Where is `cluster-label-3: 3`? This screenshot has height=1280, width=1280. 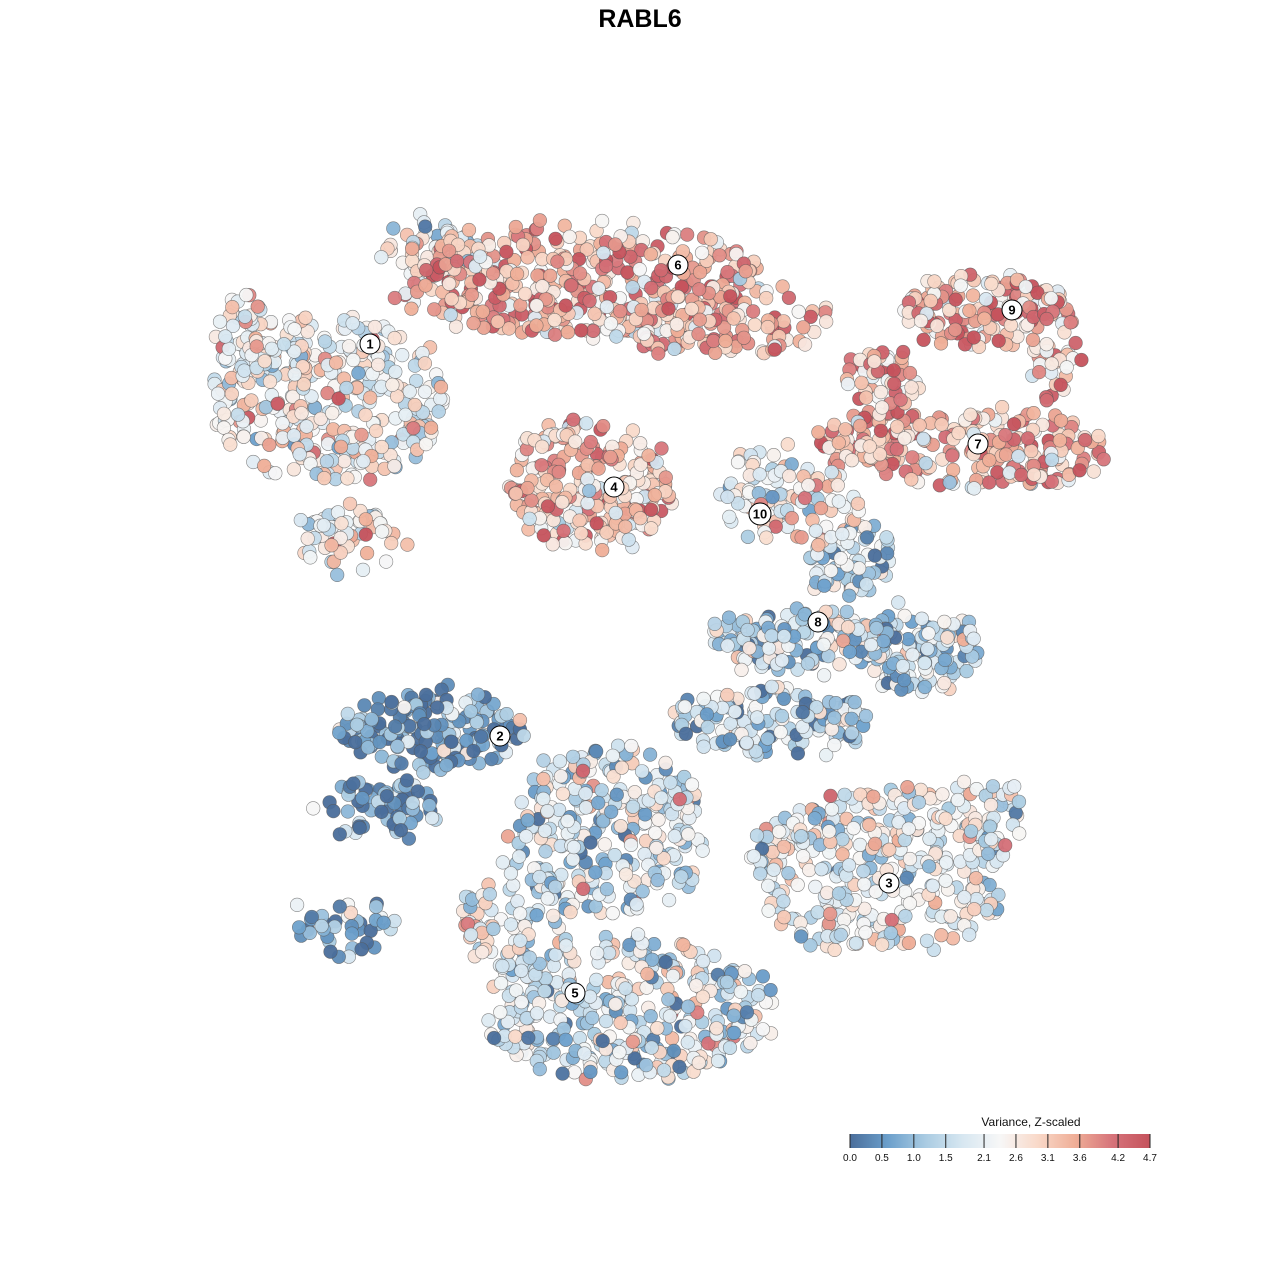
cluster-label-3: 3 is located at coordinates (889, 883).